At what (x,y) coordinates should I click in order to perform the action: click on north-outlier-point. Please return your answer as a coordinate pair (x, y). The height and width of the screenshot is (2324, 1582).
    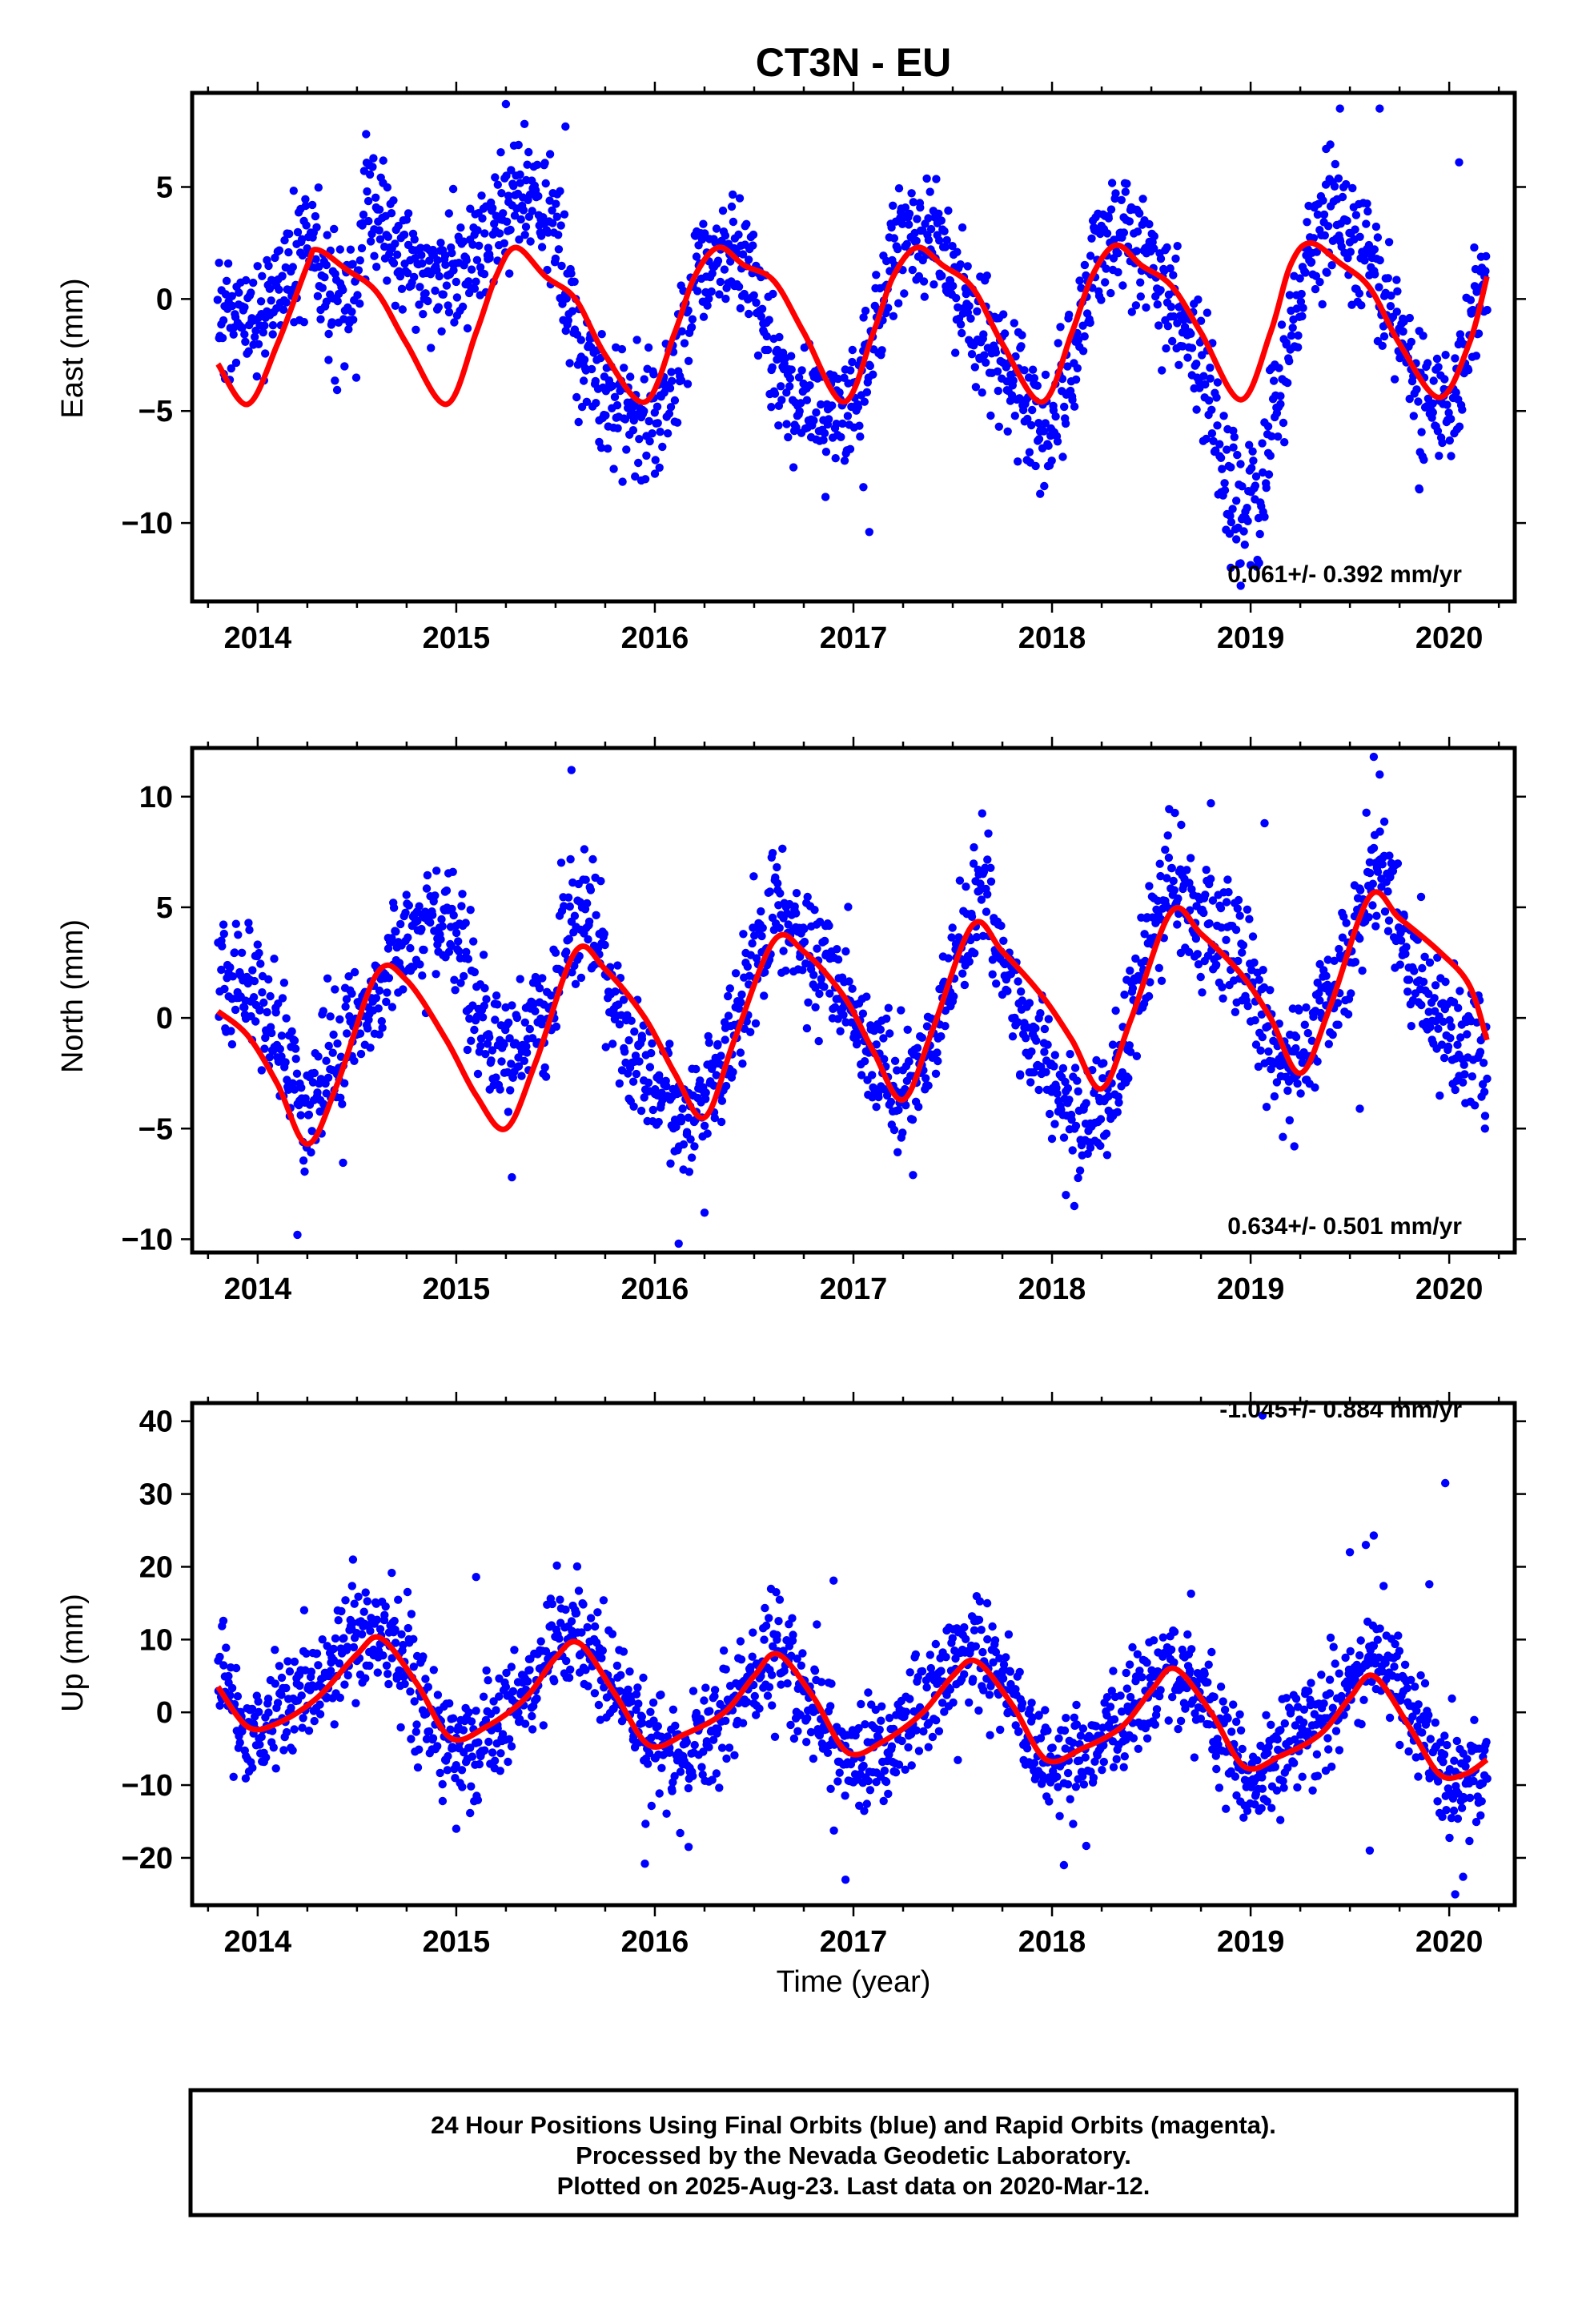
    Looking at the image, I should click on (1485, 1128).